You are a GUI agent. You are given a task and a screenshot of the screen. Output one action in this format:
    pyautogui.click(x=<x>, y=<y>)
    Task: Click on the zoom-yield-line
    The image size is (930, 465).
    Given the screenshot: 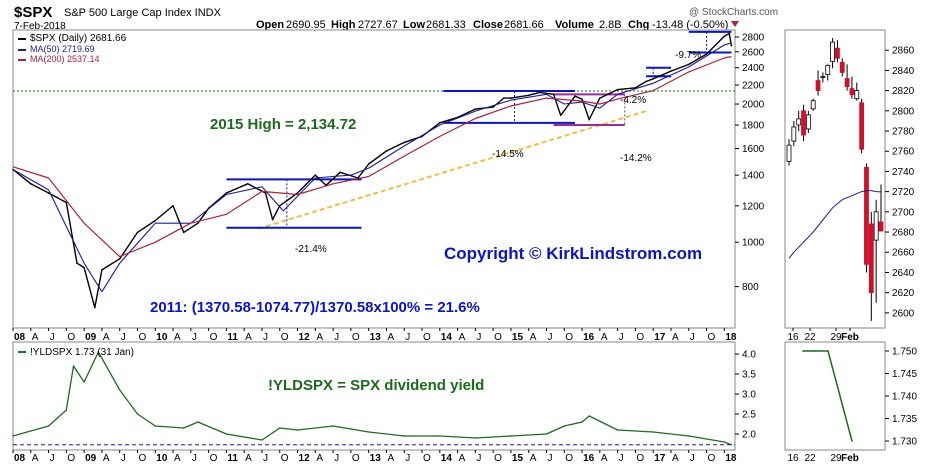 What is the action you would take?
    pyautogui.click(x=828, y=396)
    